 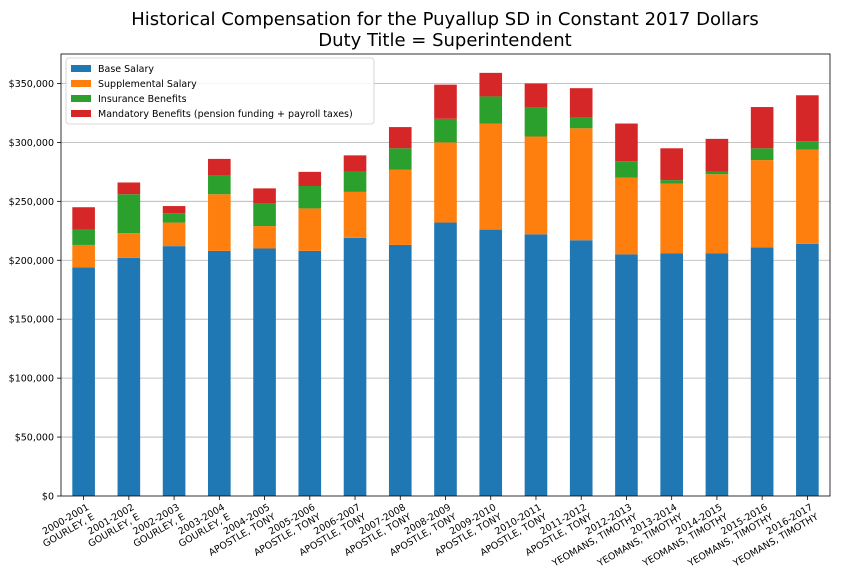 What do you see at coordinates (31, 202) in the screenshot?
I see `y-tick-label: $250,000` at bounding box center [31, 202].